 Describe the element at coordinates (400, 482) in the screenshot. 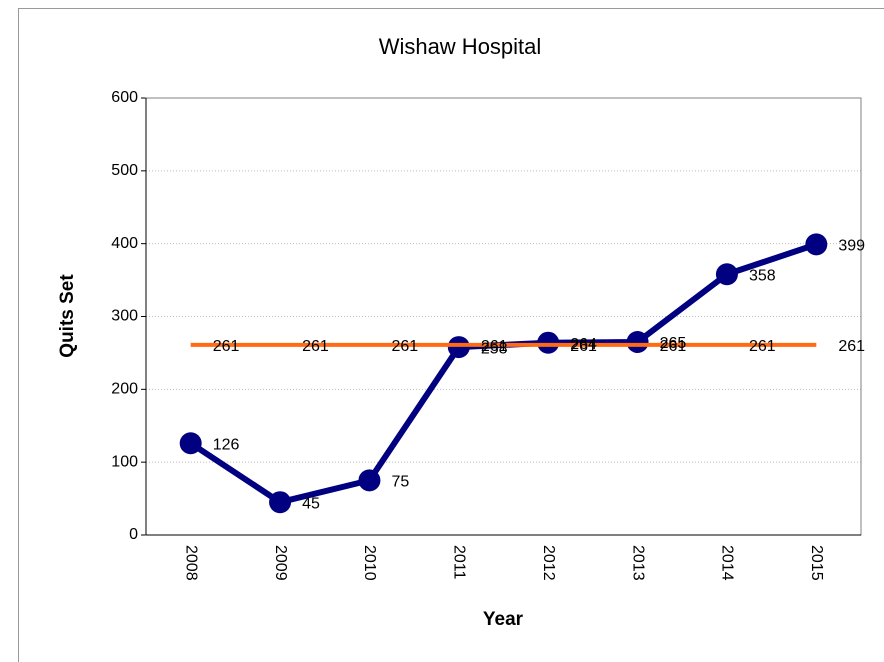

I see `data-label: 75` at that location.